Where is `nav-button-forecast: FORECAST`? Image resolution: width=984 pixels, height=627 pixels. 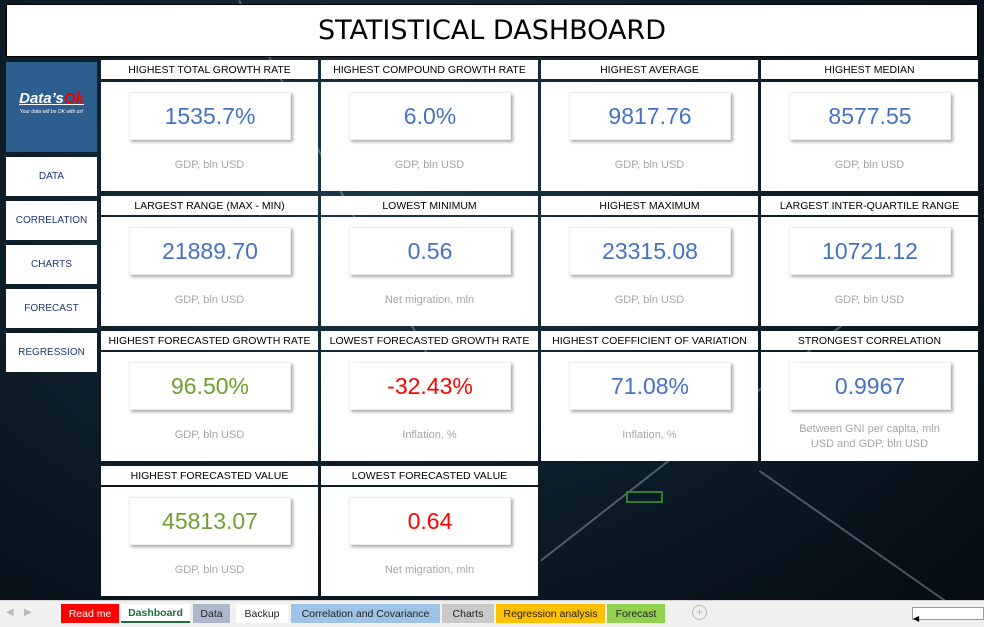
nav-button-forecast: FORECAST is located at coordinates (51, 308).